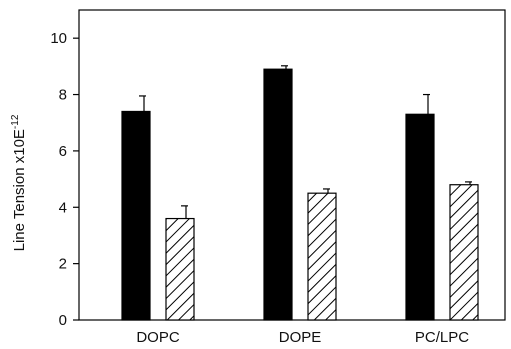 Image resolution: width=511 pixels, height=349 pixels. I want to click on y-axis-ticks: 0 2 4 6 8 10, so click(64, 179).